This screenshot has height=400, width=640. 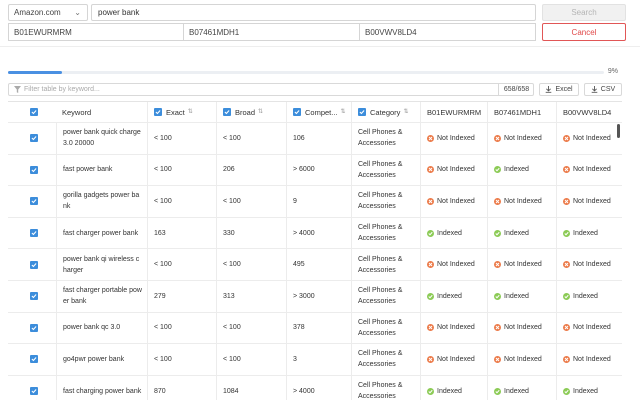 I want to click on asin-input-3: B00VWV8LD4, so click(x=448, y=32).